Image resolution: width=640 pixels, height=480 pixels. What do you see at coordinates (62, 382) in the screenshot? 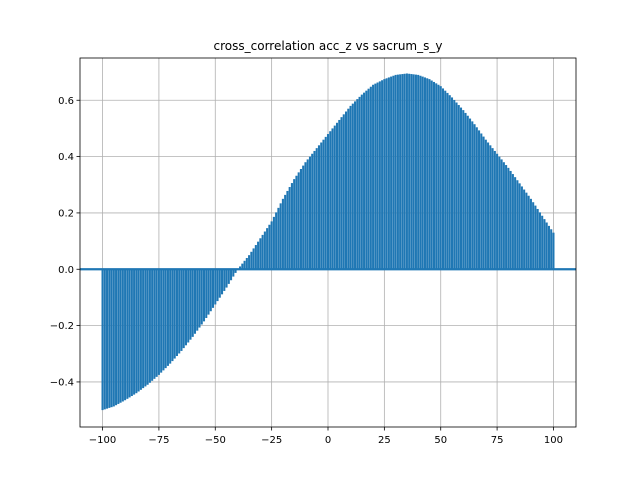
I see `y-tick-label: −0.4` at bounding box center [62, 382].